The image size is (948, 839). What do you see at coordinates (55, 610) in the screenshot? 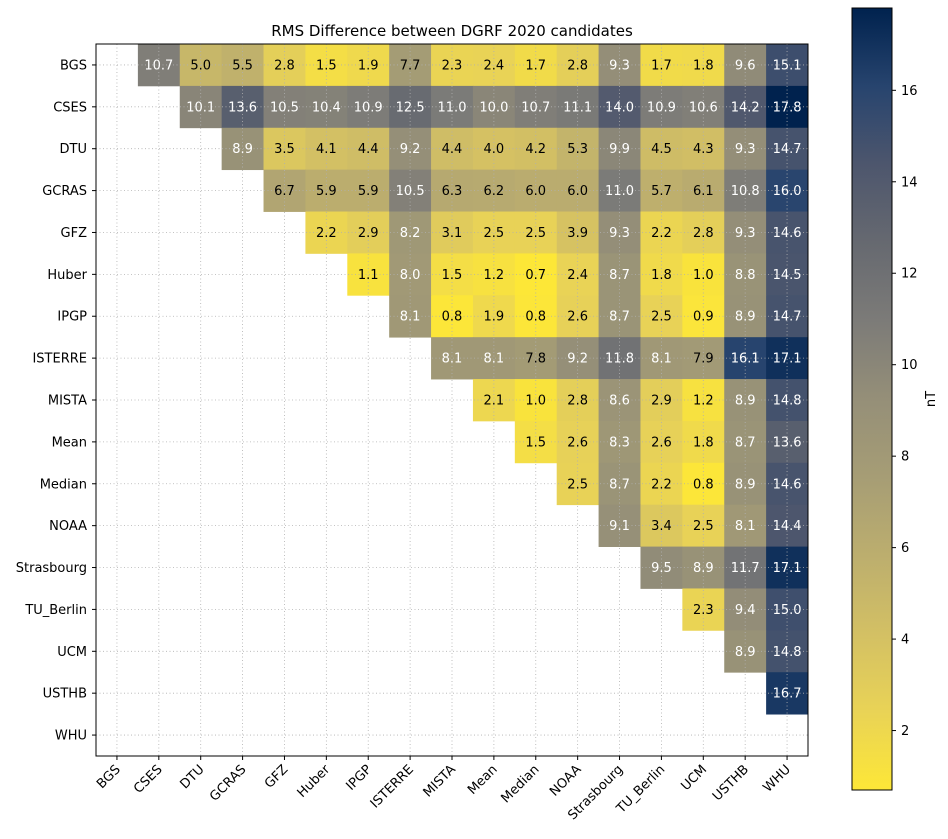
I see `y-tick-label: TU_Berlin` at bounding box center [55, 610].